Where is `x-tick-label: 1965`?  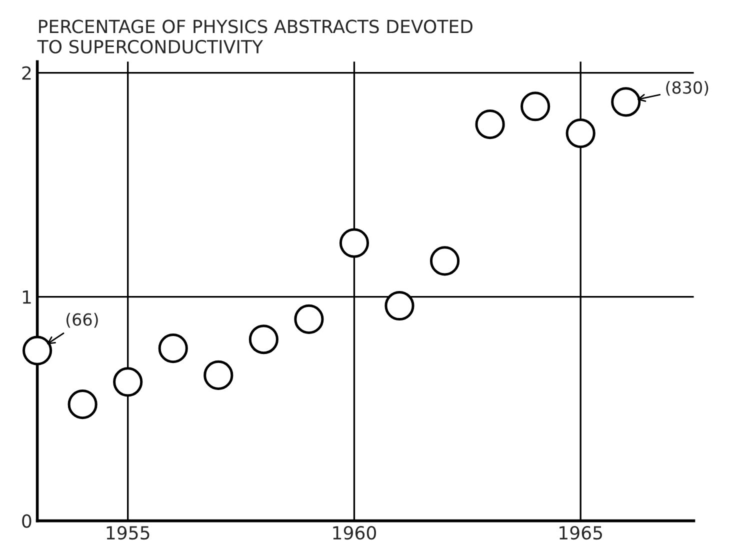
x-tick-label: 1965 is located at coordinates (581, 533).